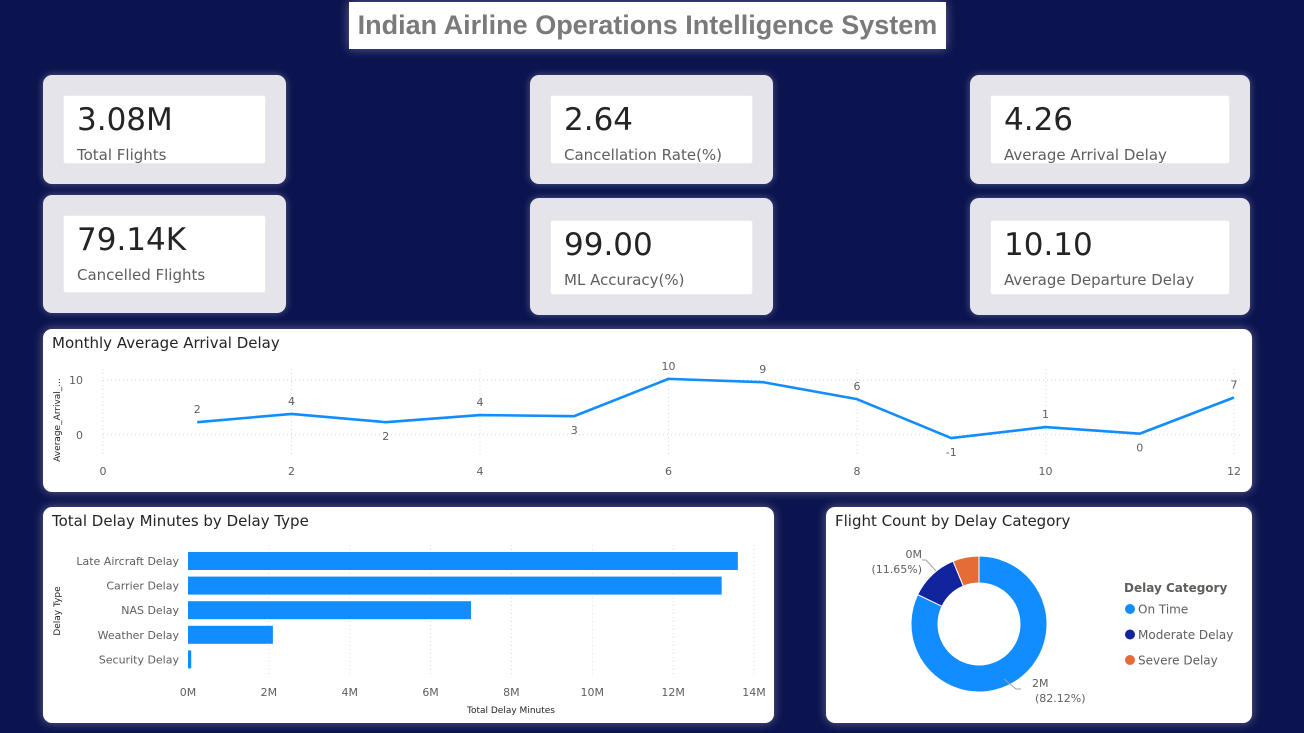 The width and height of the screenshot is (1304, 733). Describe the element at coordinates (1048, 245) in the screenshot. I see `kpi-value: 10.10` at that location.